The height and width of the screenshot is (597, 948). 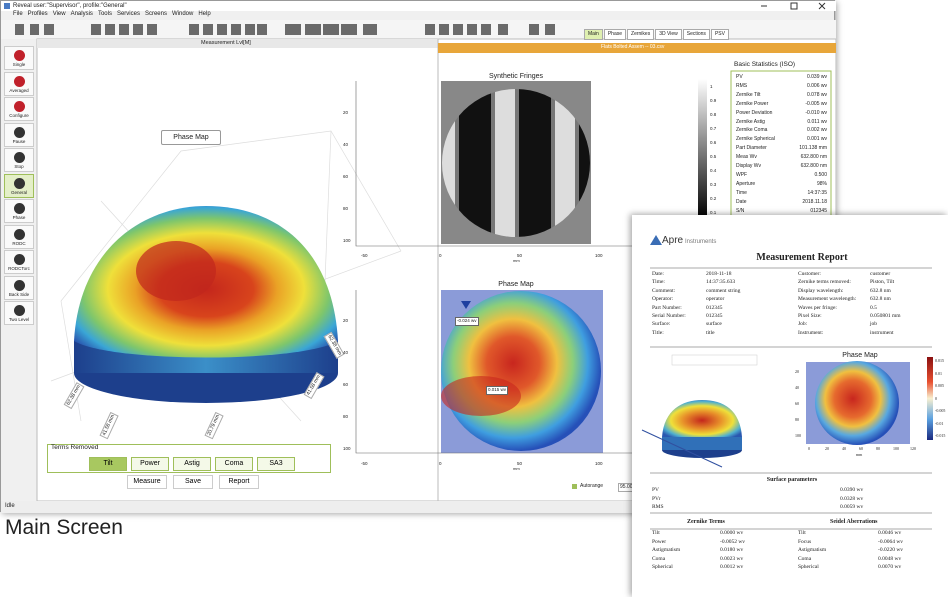 I want to click on menu-item: Help, so click(x=204, y=14).